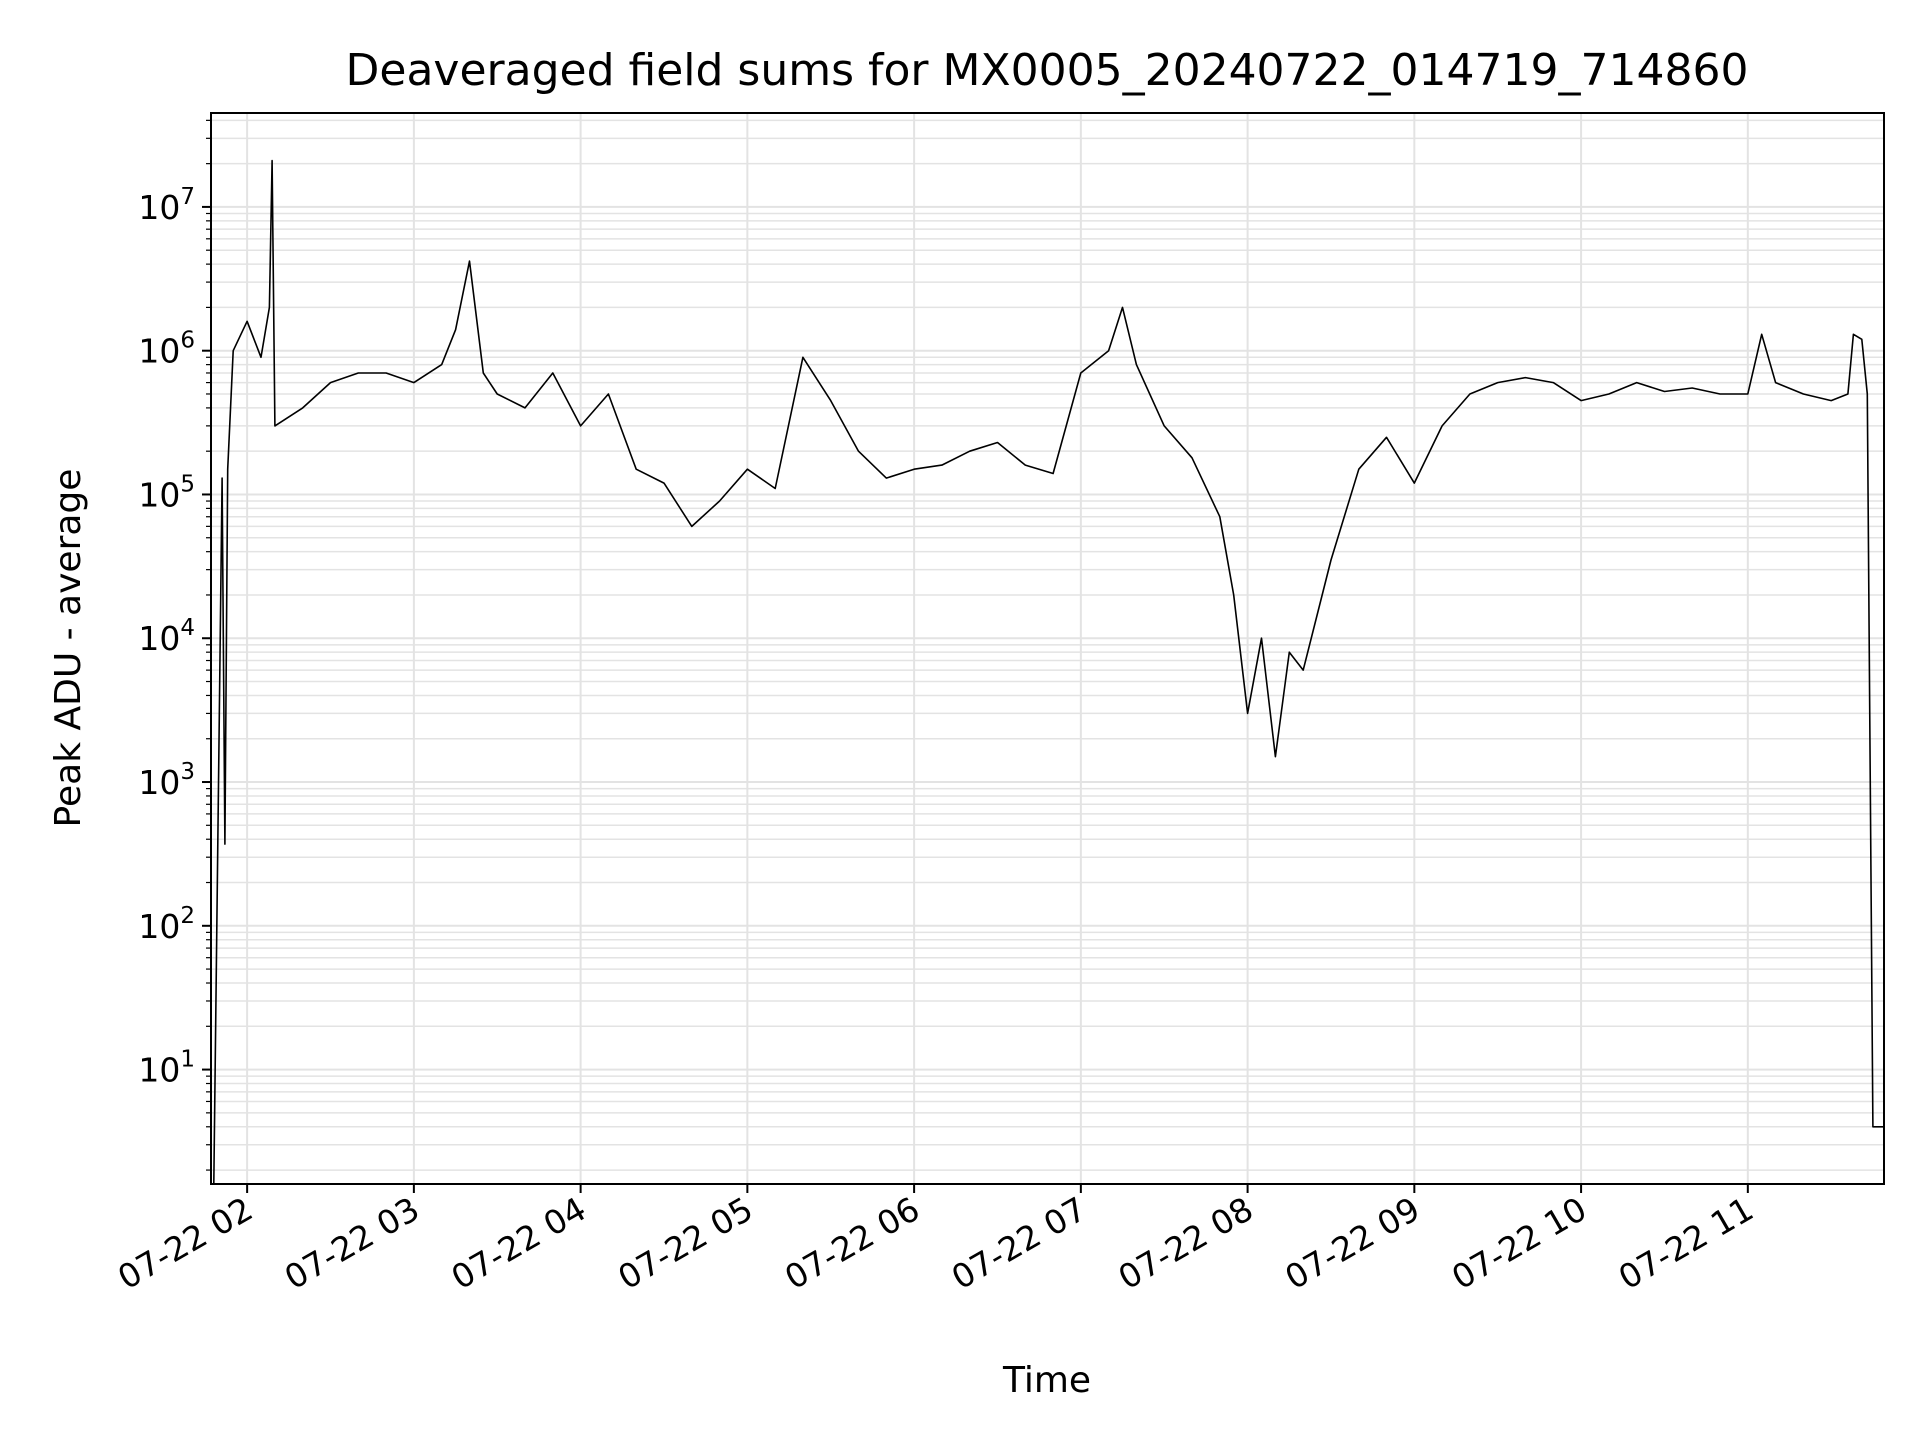 This screenshot has width=1920, height=1440. I want to click on y-tick-label: 103, so click(166, 780).